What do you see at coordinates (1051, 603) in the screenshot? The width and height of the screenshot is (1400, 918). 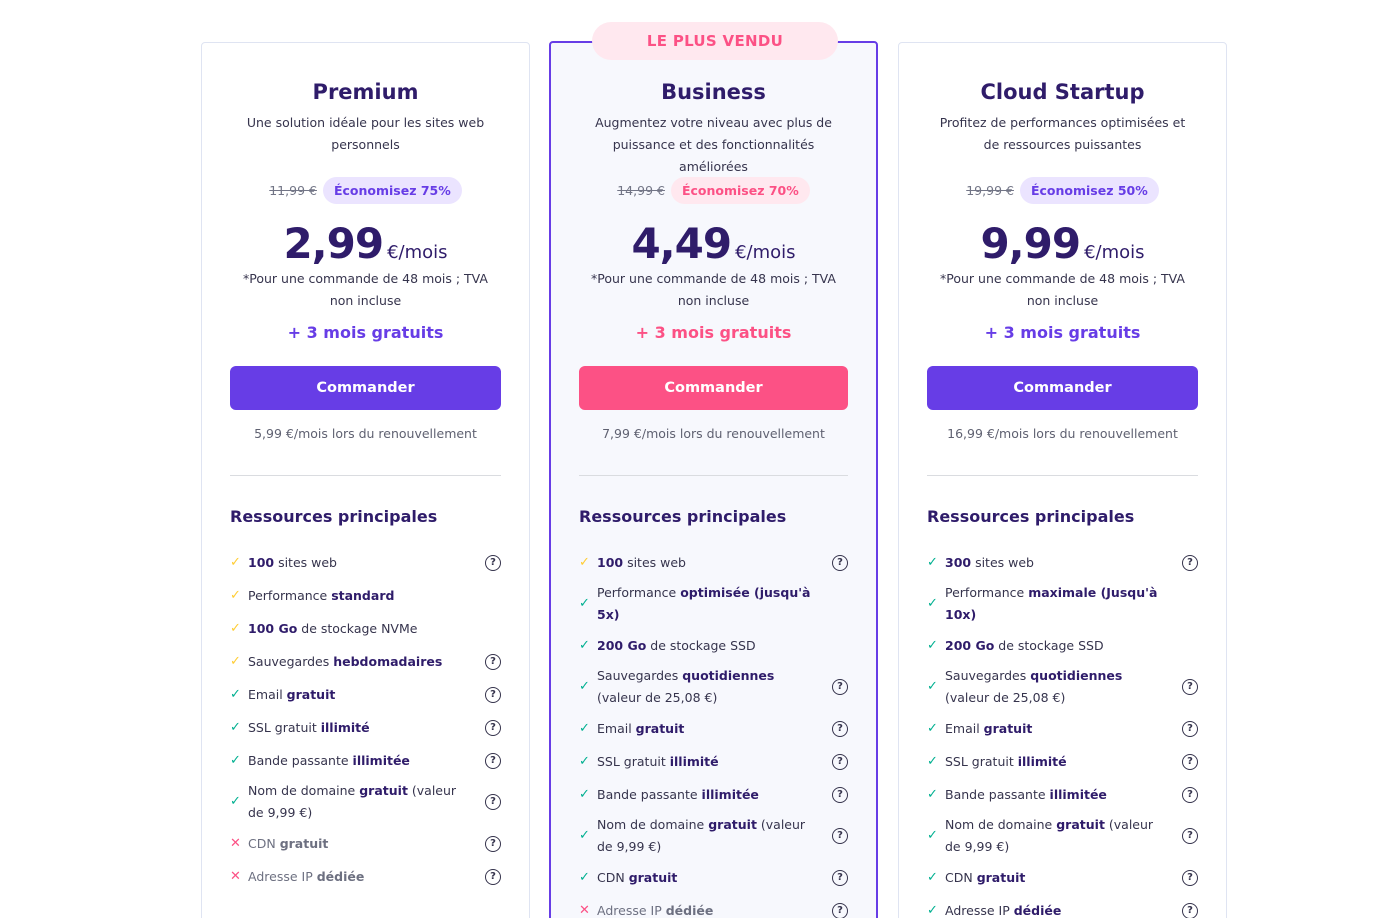 I see `feature-text-bold: maximale (Jusqu'à 10x)` at bounding box center [1051, 603].